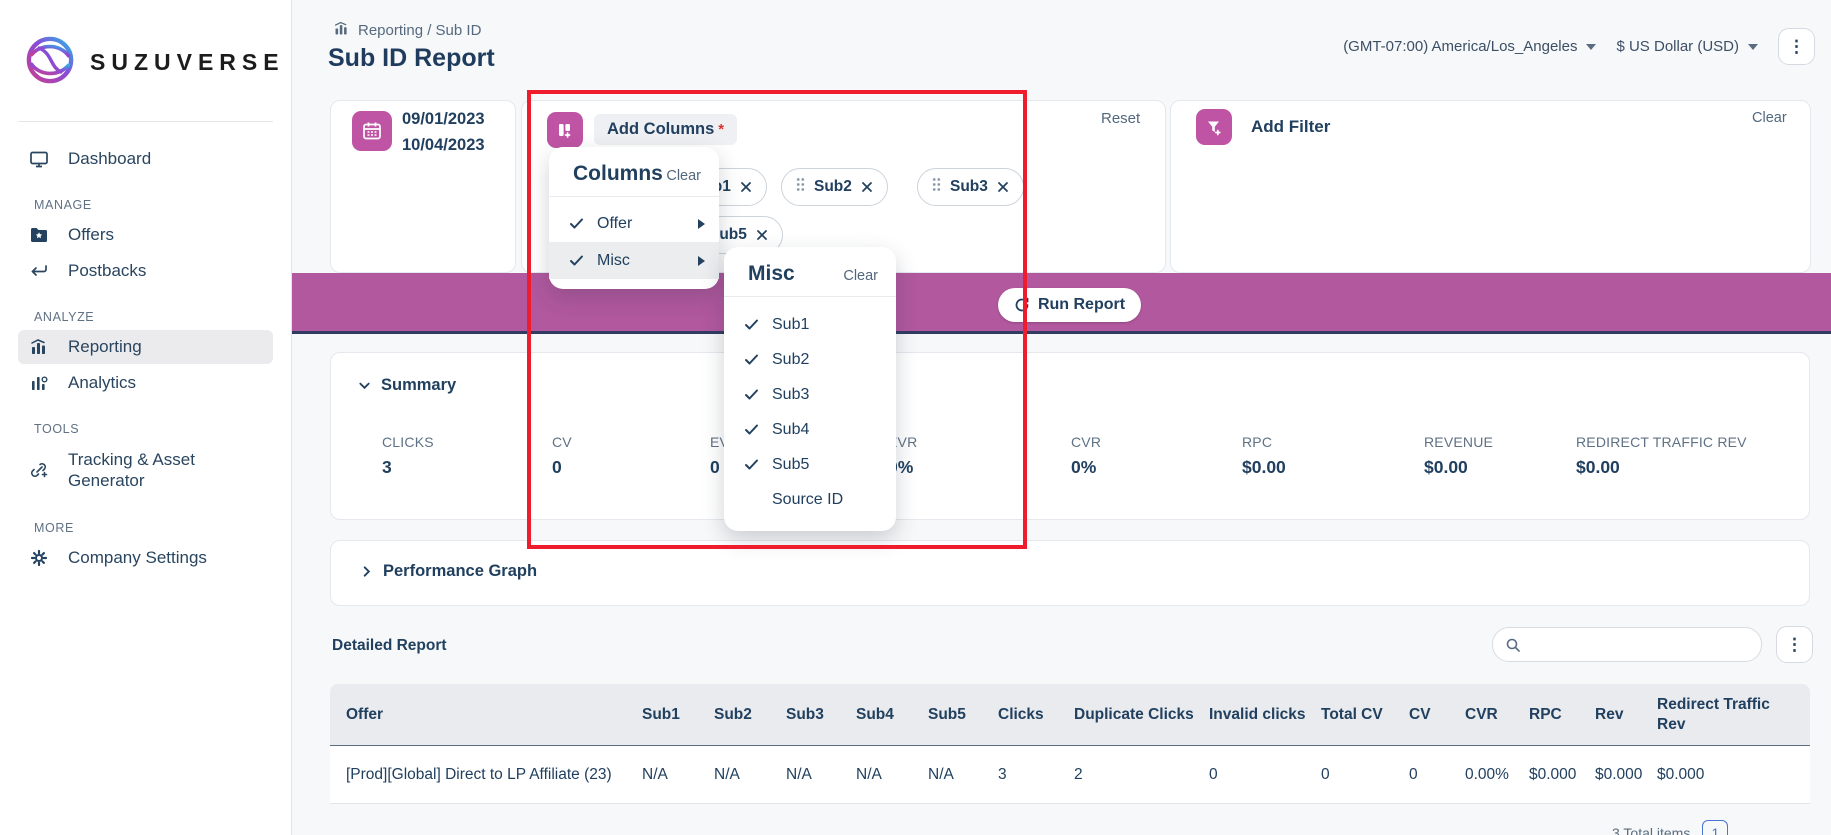  What do you see at coordinates (733, 714) in the screenshot?
I see `column-header: Sub2` at bounding box center [733, 714].